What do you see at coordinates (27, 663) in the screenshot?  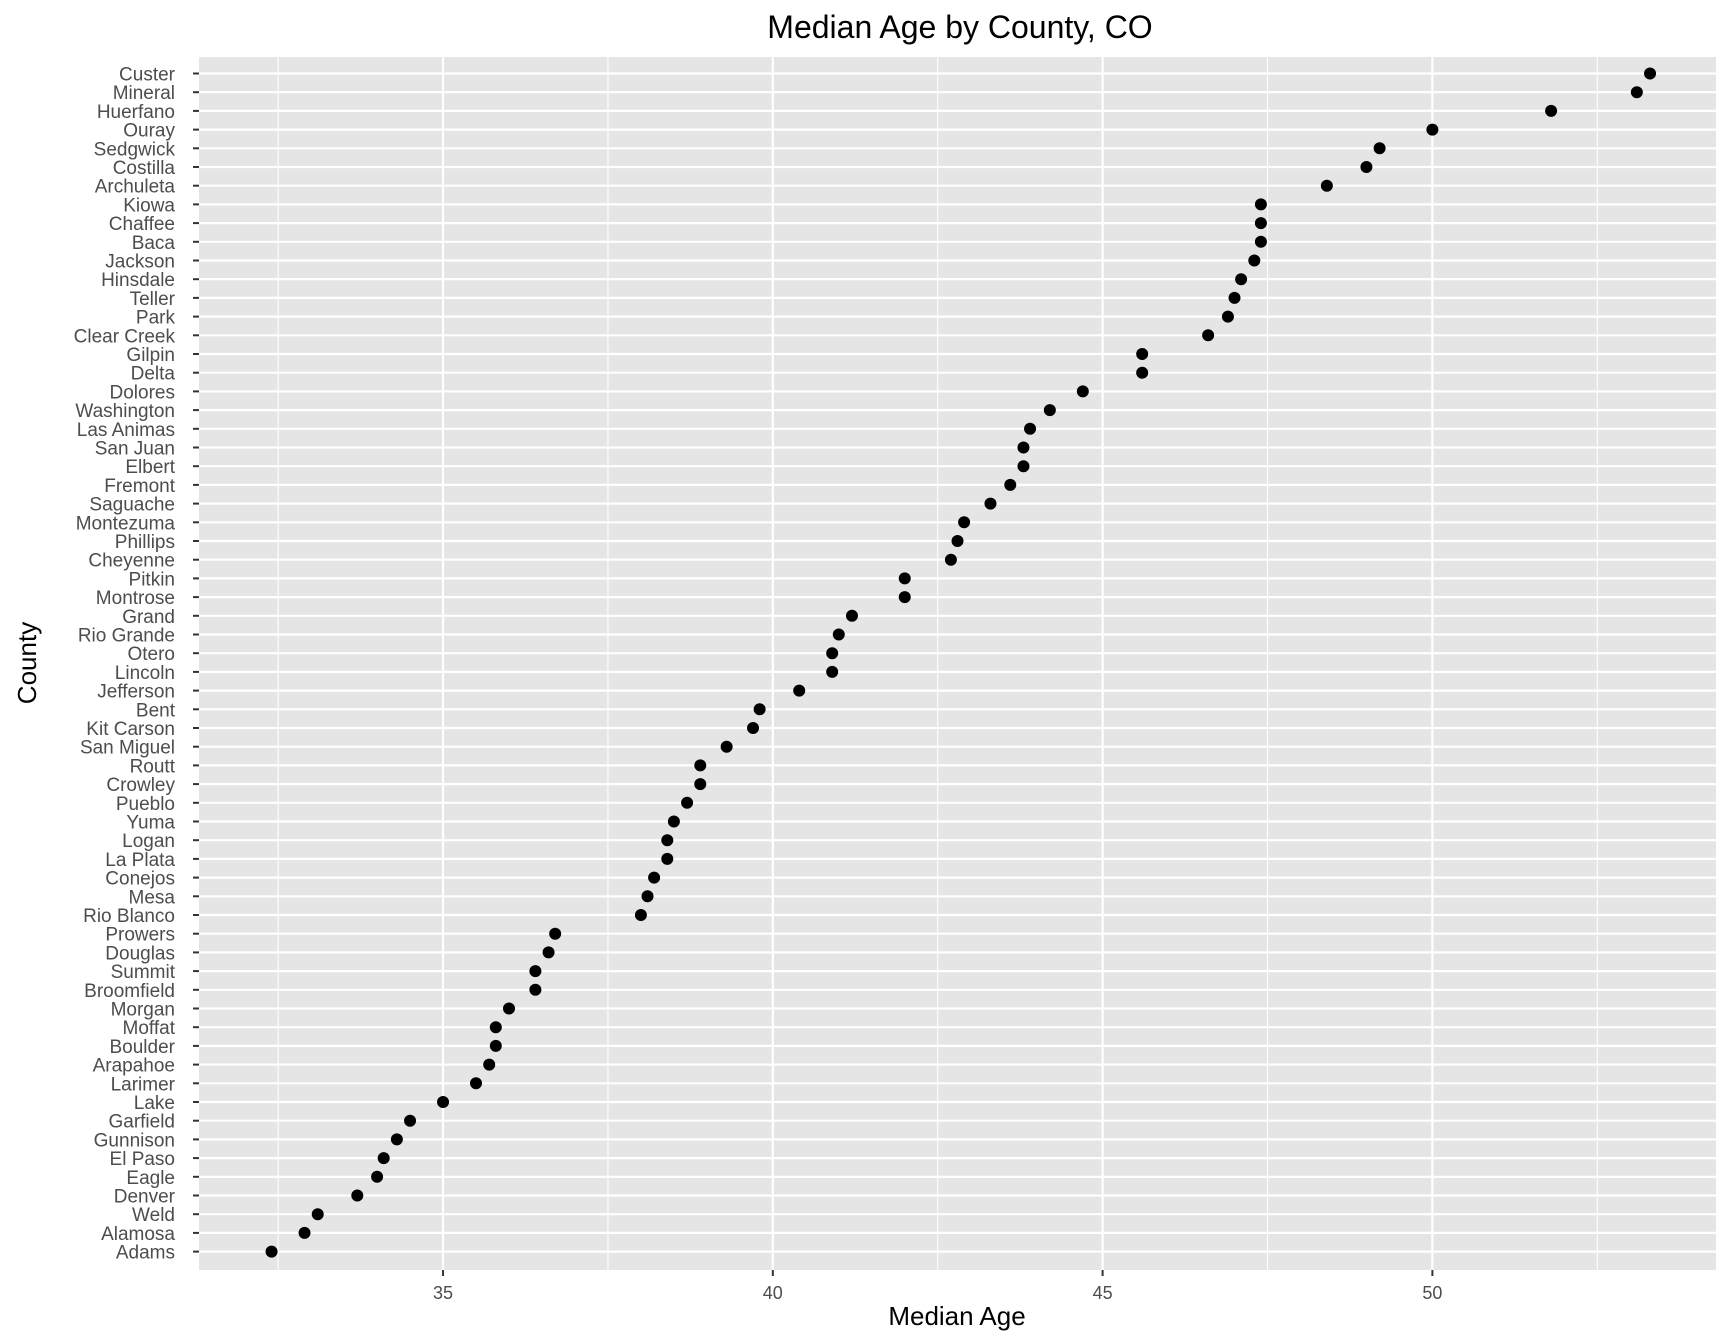 I see `y-axis-title: County` at bounding box center [27, 663].